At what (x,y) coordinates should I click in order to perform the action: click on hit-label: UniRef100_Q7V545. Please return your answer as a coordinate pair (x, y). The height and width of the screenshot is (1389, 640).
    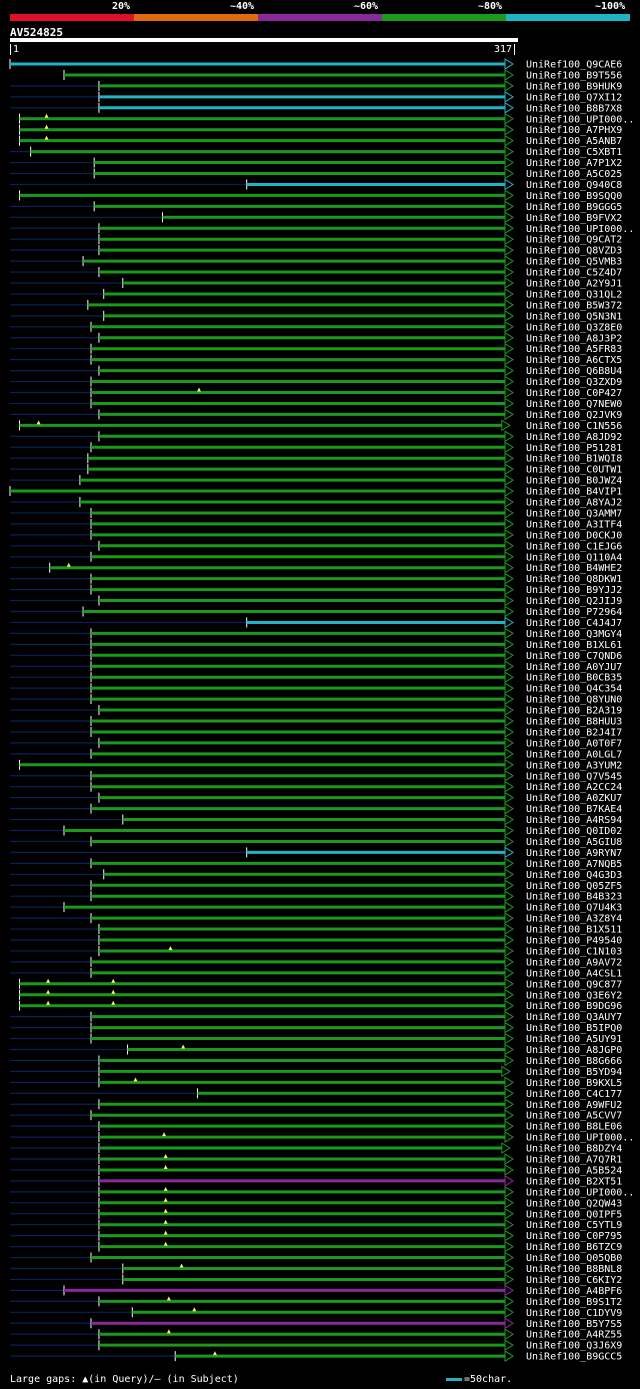
    Looking at the image, I should click on (574, 776).